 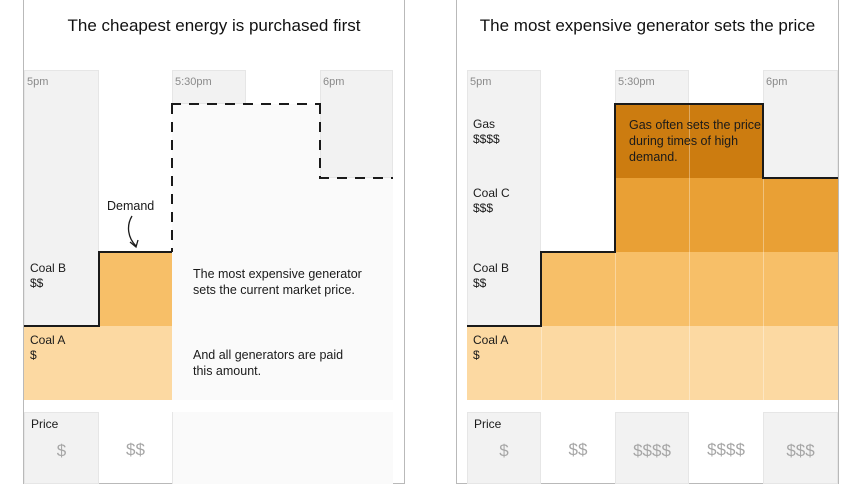 I want to click on price-cell-530pm: $$$$, so click(x=652, y=448).